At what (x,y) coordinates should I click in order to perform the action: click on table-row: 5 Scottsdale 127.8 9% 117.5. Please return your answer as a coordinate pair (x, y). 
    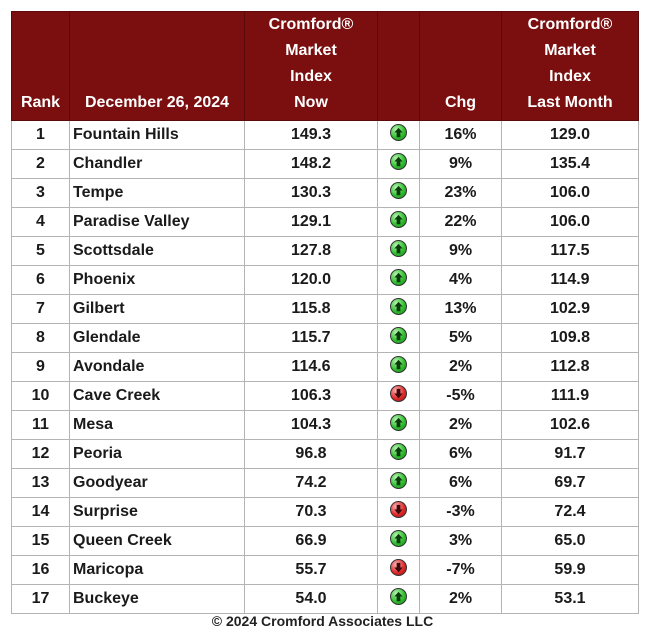
    Looking at the image, I should click on (325, 251).